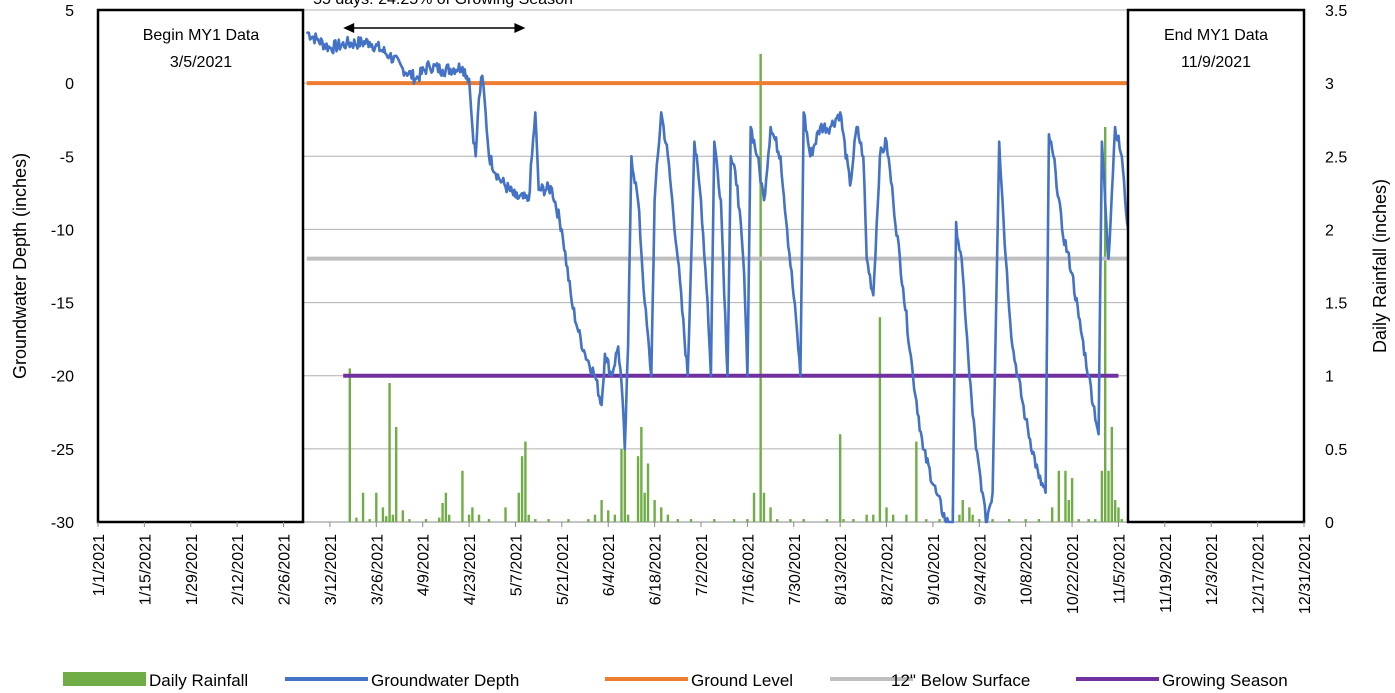 The image size is (1395, 693). Describe the element at coordinates (516, 565) in the screenshot. I see `x-tick-label: 5/7/2021` at that location.